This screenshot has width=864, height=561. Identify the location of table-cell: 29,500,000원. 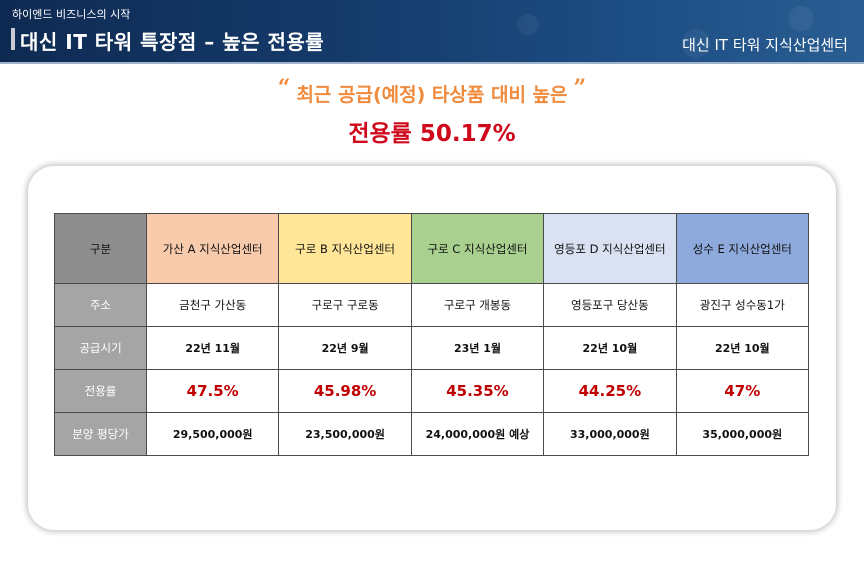
(212, 434).